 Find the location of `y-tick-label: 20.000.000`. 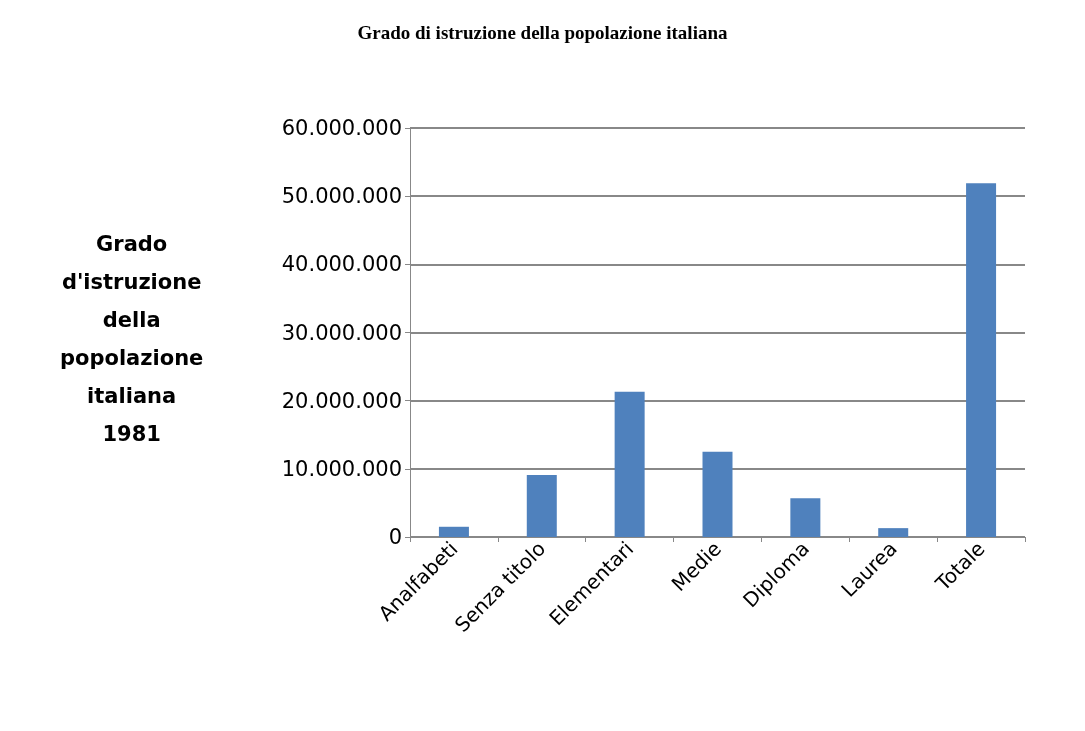

y-tick-label: 20.000.000 is located at coordinates (341, 400).